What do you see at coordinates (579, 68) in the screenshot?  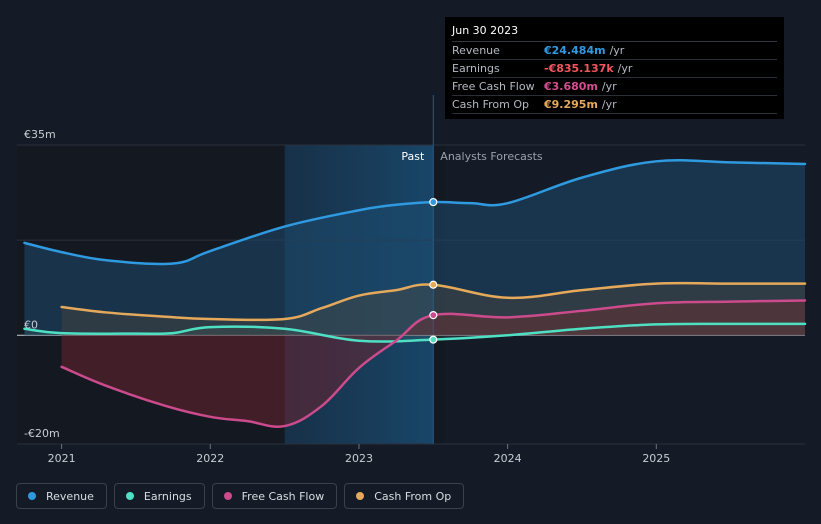 I see `tooltip-value: -€835.137k` at bounding box center [579, 68].